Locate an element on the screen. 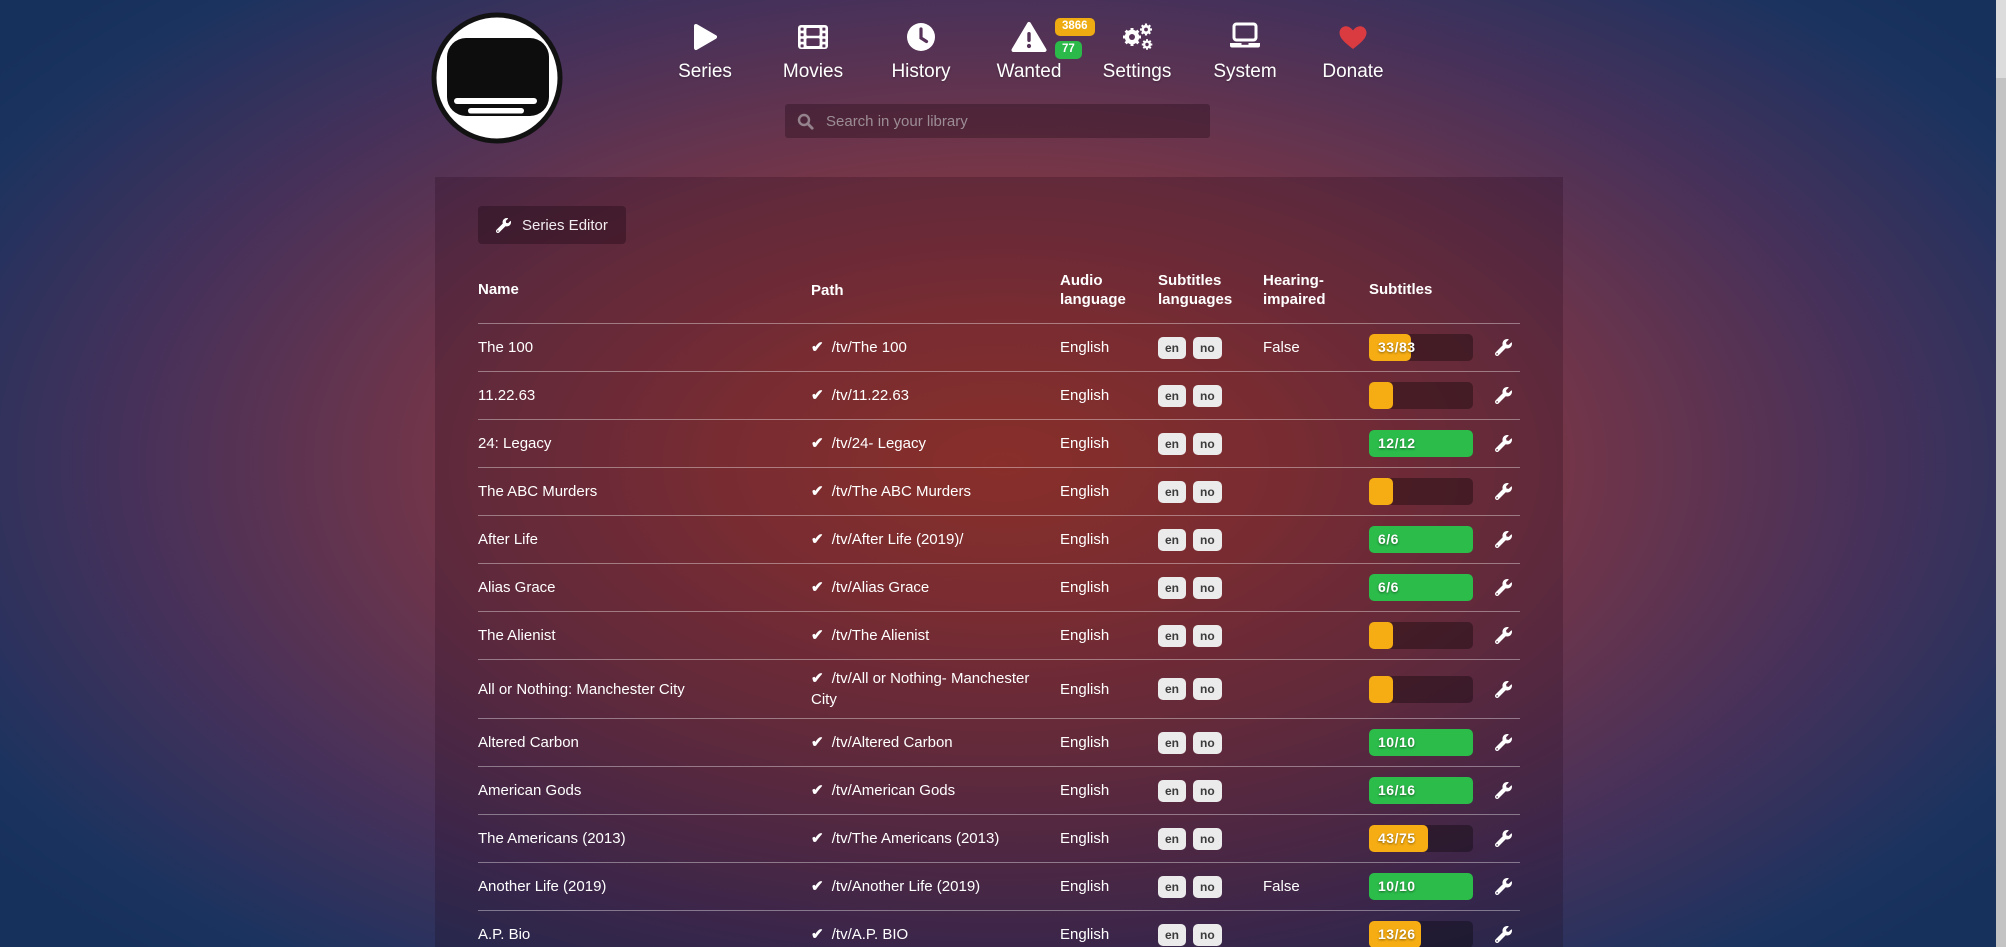 The width and height of the screenshot is (2006, 947). nav-item-movies: Movies is located at coordinates (813, 49).